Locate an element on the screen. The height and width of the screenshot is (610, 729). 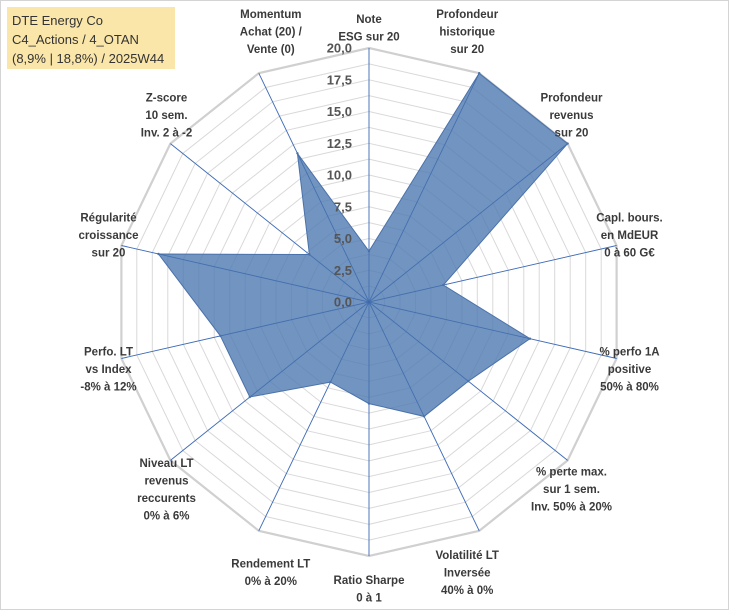
axis-label: % perte max. sur 1 sem. Inv. 50% à 20% is located at coordinates (571, 490).